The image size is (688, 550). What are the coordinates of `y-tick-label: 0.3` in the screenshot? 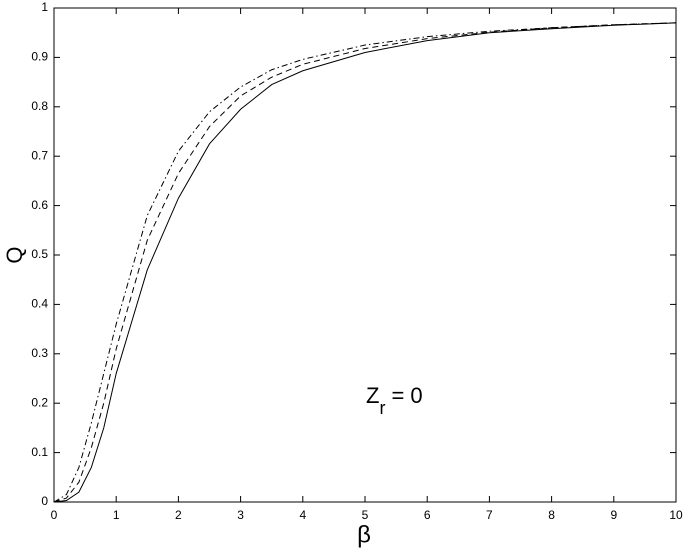 It's located at (39, 353).